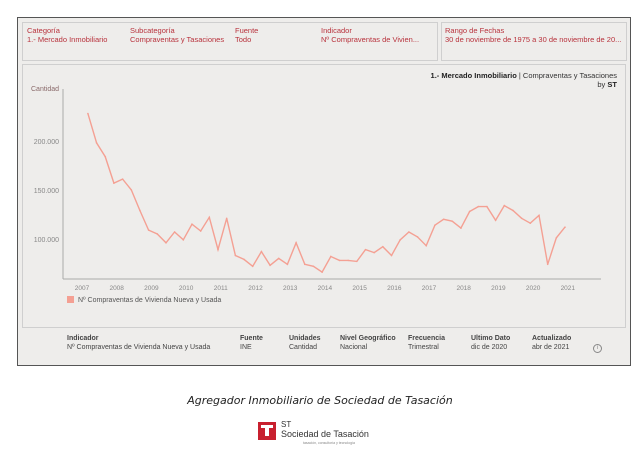 Image resolution: width=640 pixels, height=460 pixels. Describe the element at coordinates (177, 39) in the screenshot. I see `filter-value: Compraventas y Tasaciones` at that location.